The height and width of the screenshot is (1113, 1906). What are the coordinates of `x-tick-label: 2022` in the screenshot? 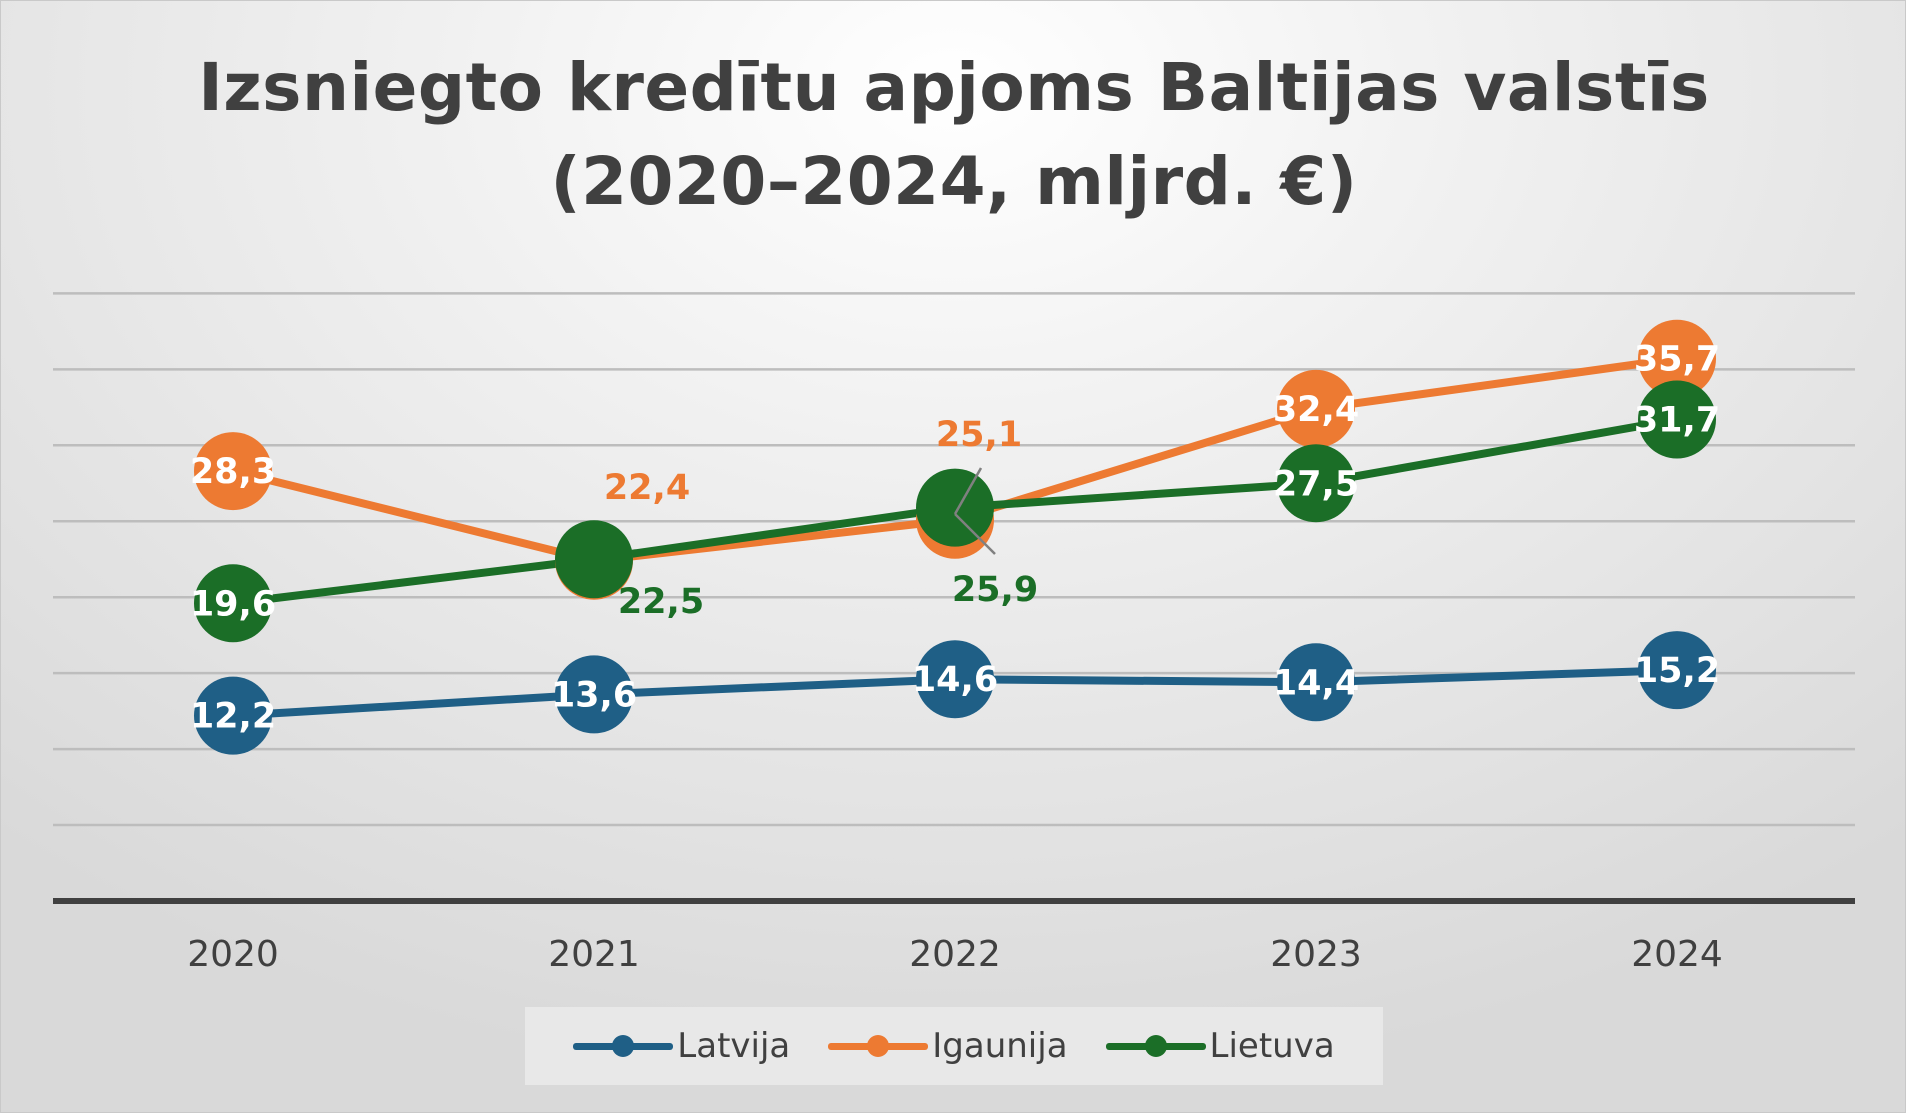 It's located at (955, 954).